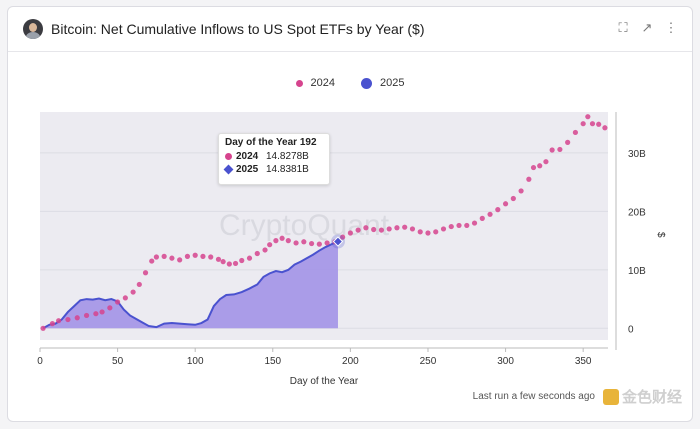 The image size is (700, 429). Describe the element at coordinates (324, 381) in the screenshot. I see `x-axis-label: Day of the Year` at that location.